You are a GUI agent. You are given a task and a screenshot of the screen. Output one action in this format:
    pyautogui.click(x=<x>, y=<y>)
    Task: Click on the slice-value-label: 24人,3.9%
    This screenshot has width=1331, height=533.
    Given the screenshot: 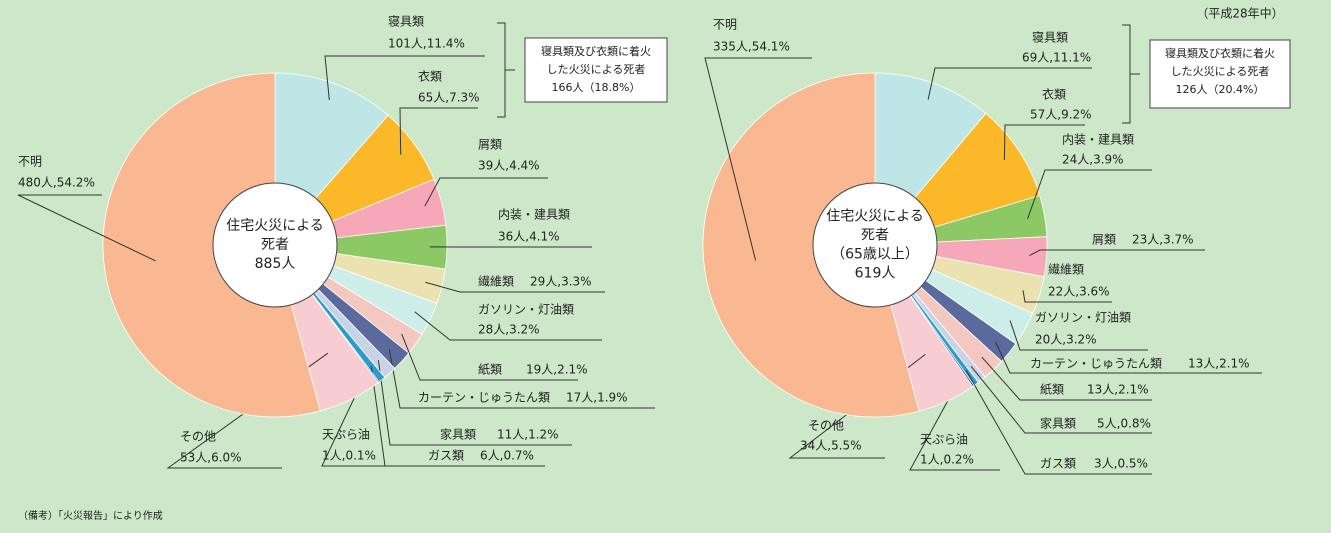 What is the action you would take?
    pyautogui.click(x=1093, y=160)
    